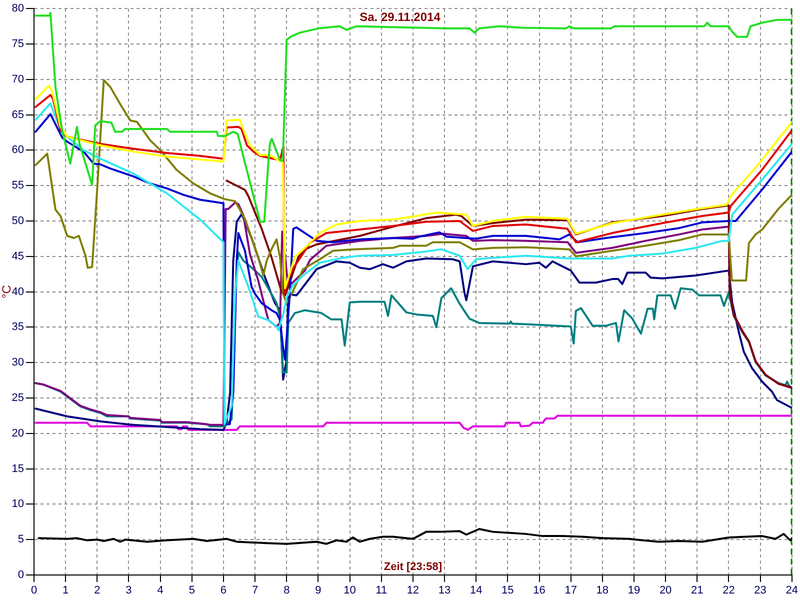  I want to click on y-tick-label: 45, so click(18, 256).